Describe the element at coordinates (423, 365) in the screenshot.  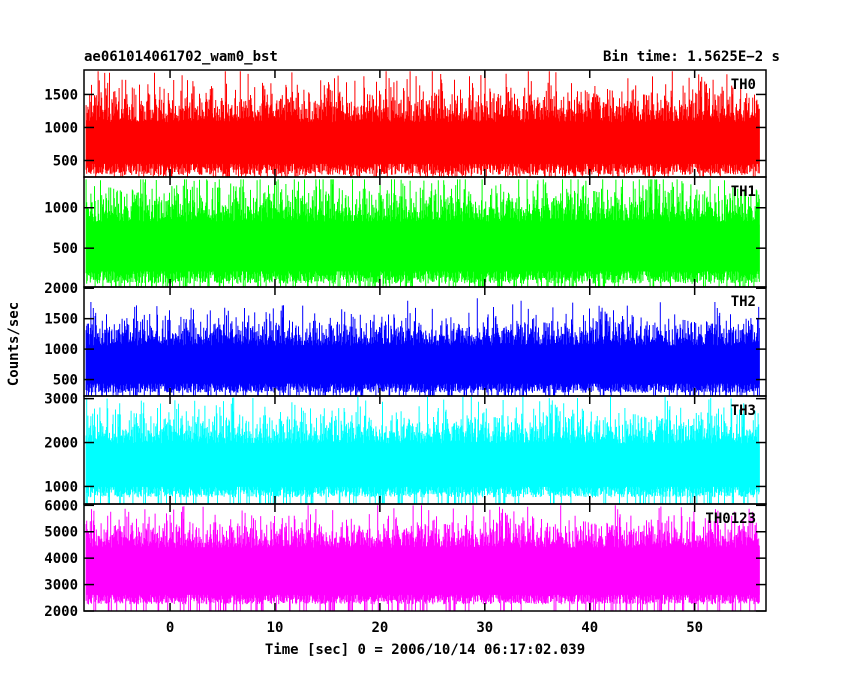
I see `series-th2-band` at that location.